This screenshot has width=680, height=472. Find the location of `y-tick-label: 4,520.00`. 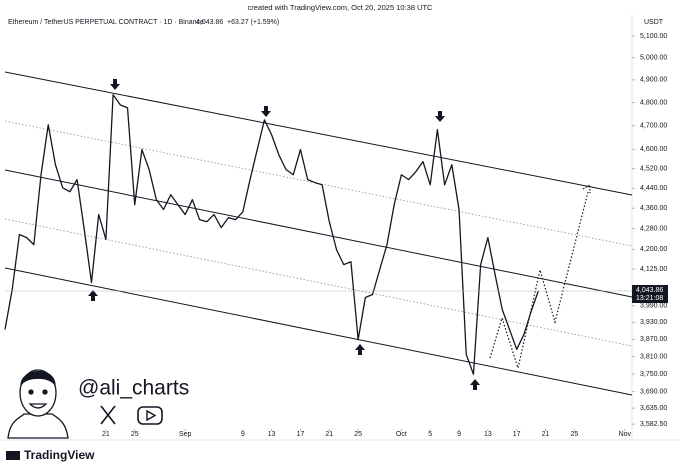

y-tick-label: 4,520.00 is located at coordinates (653, 168).